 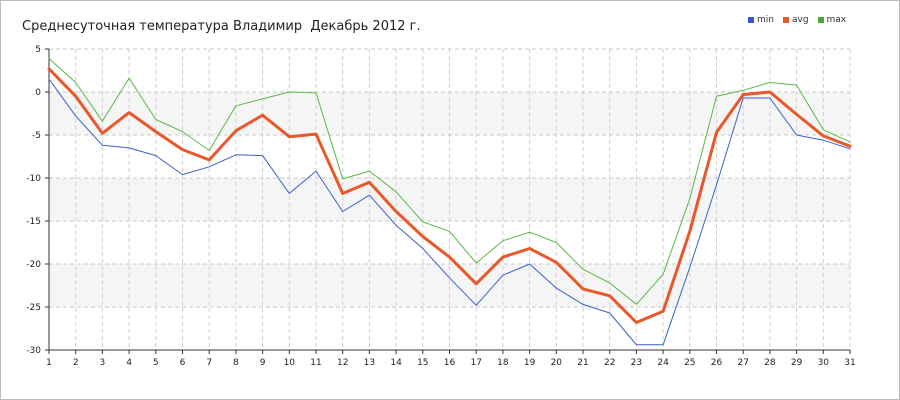 What do you see at coordinates (663, 363) in the screenshot?
I see `x-tick-label: 24` at bounding box center [663, 363].